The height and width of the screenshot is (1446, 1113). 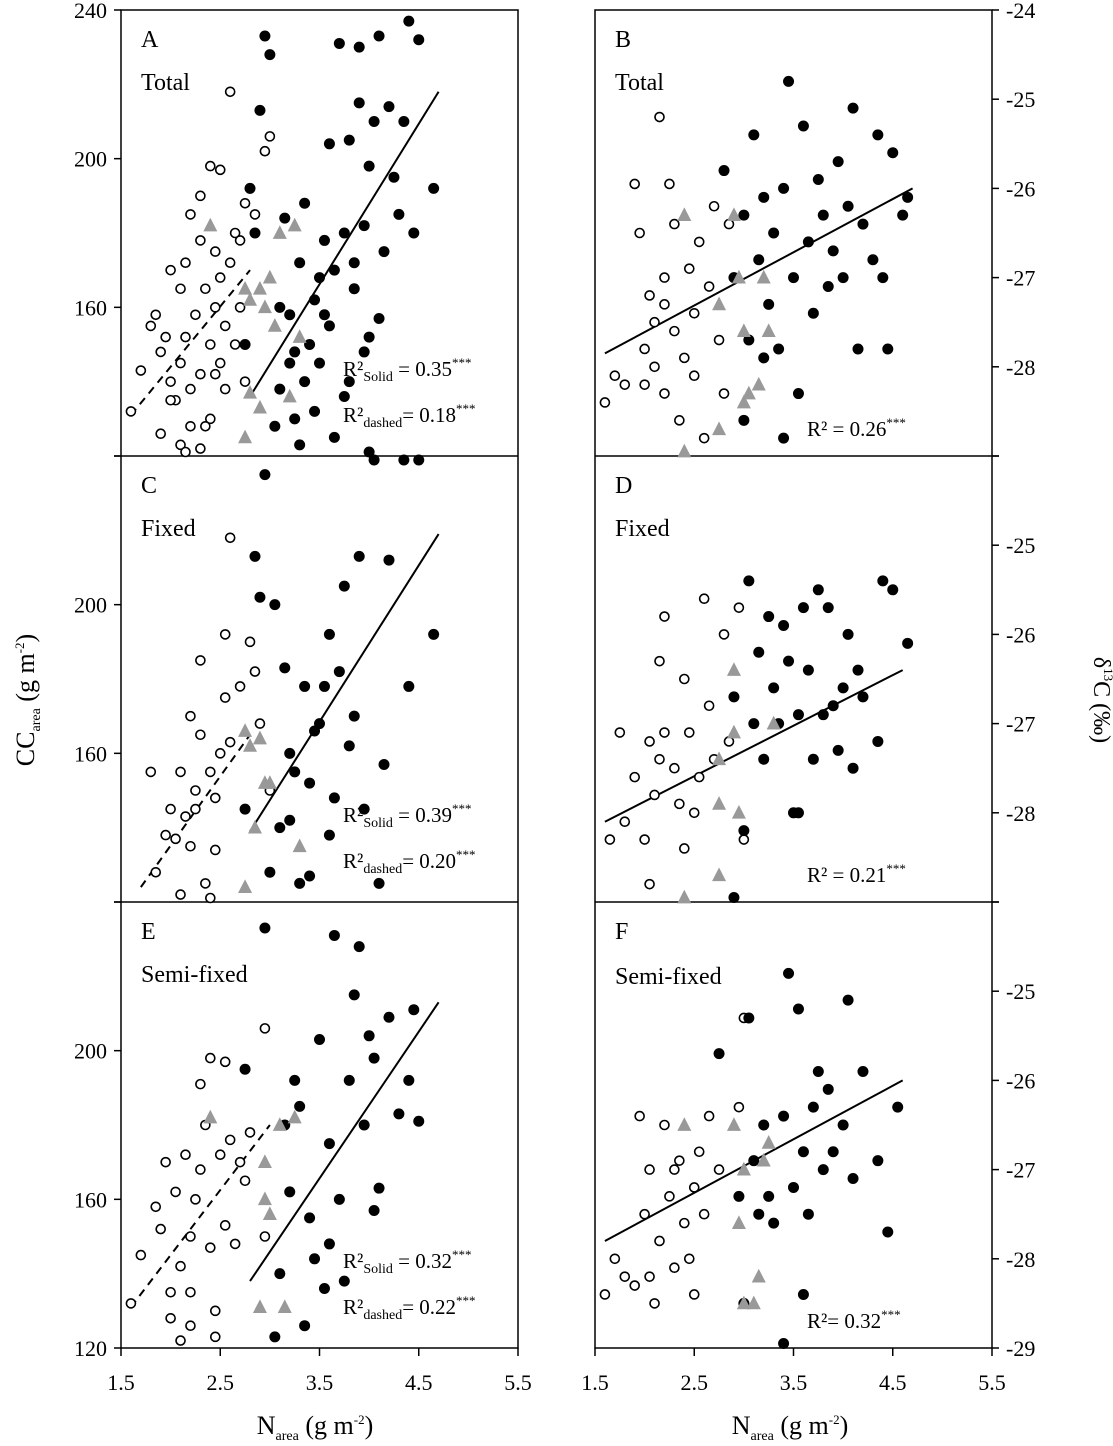 What do you see at coordinates (409, 416) in the screenshot?
I see `r2-annotation: R²dashed= 0.18***` at bounding box center [409, 416].